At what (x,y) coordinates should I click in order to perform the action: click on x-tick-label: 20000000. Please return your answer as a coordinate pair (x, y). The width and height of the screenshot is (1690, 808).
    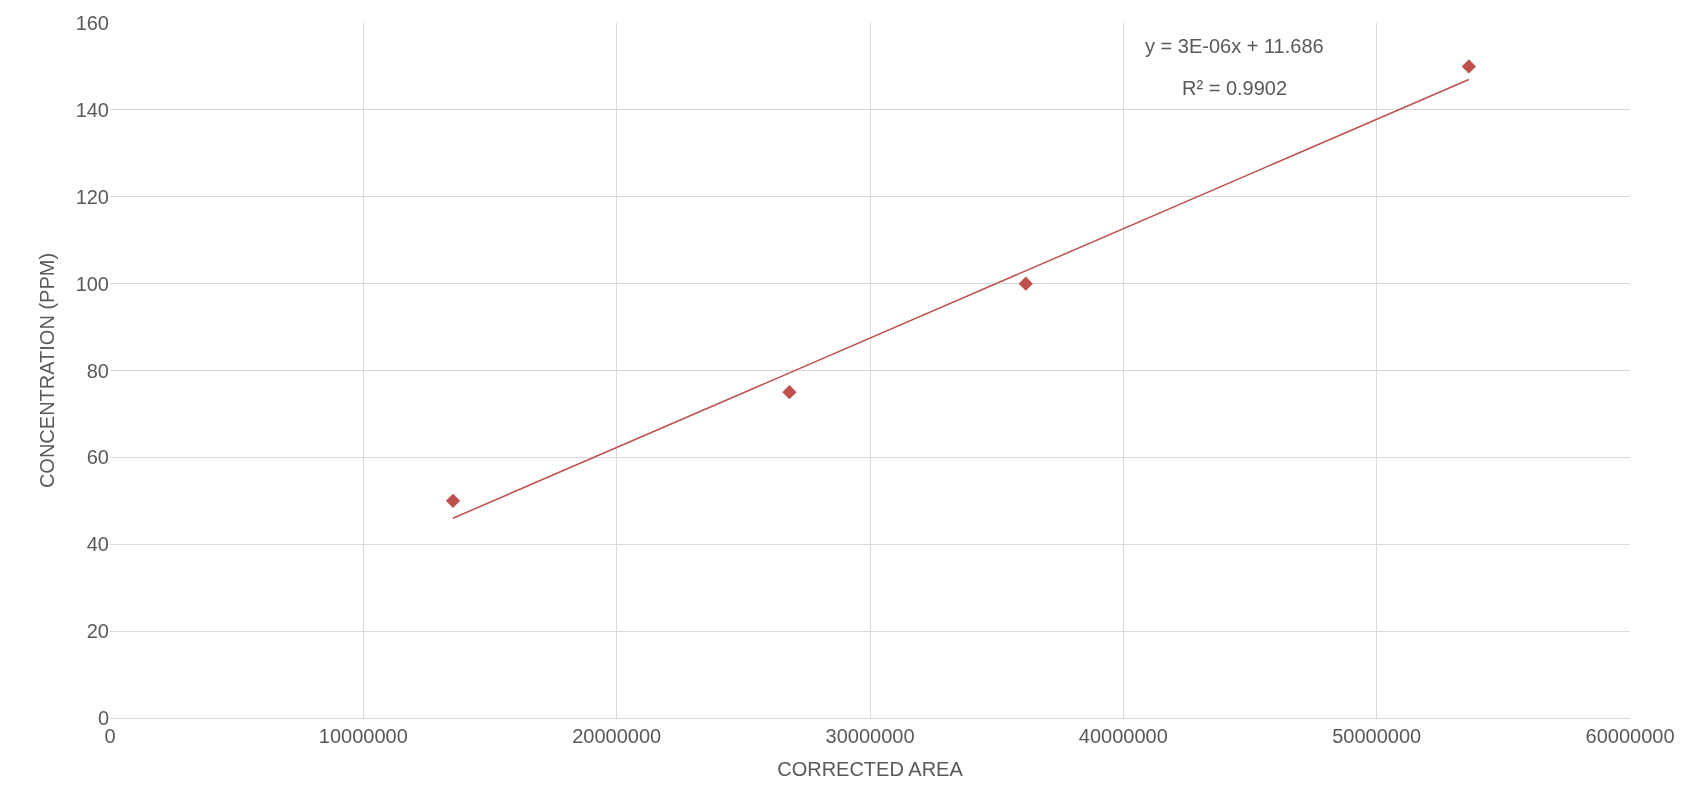
    Looking at the image, I should click on (617, 736).